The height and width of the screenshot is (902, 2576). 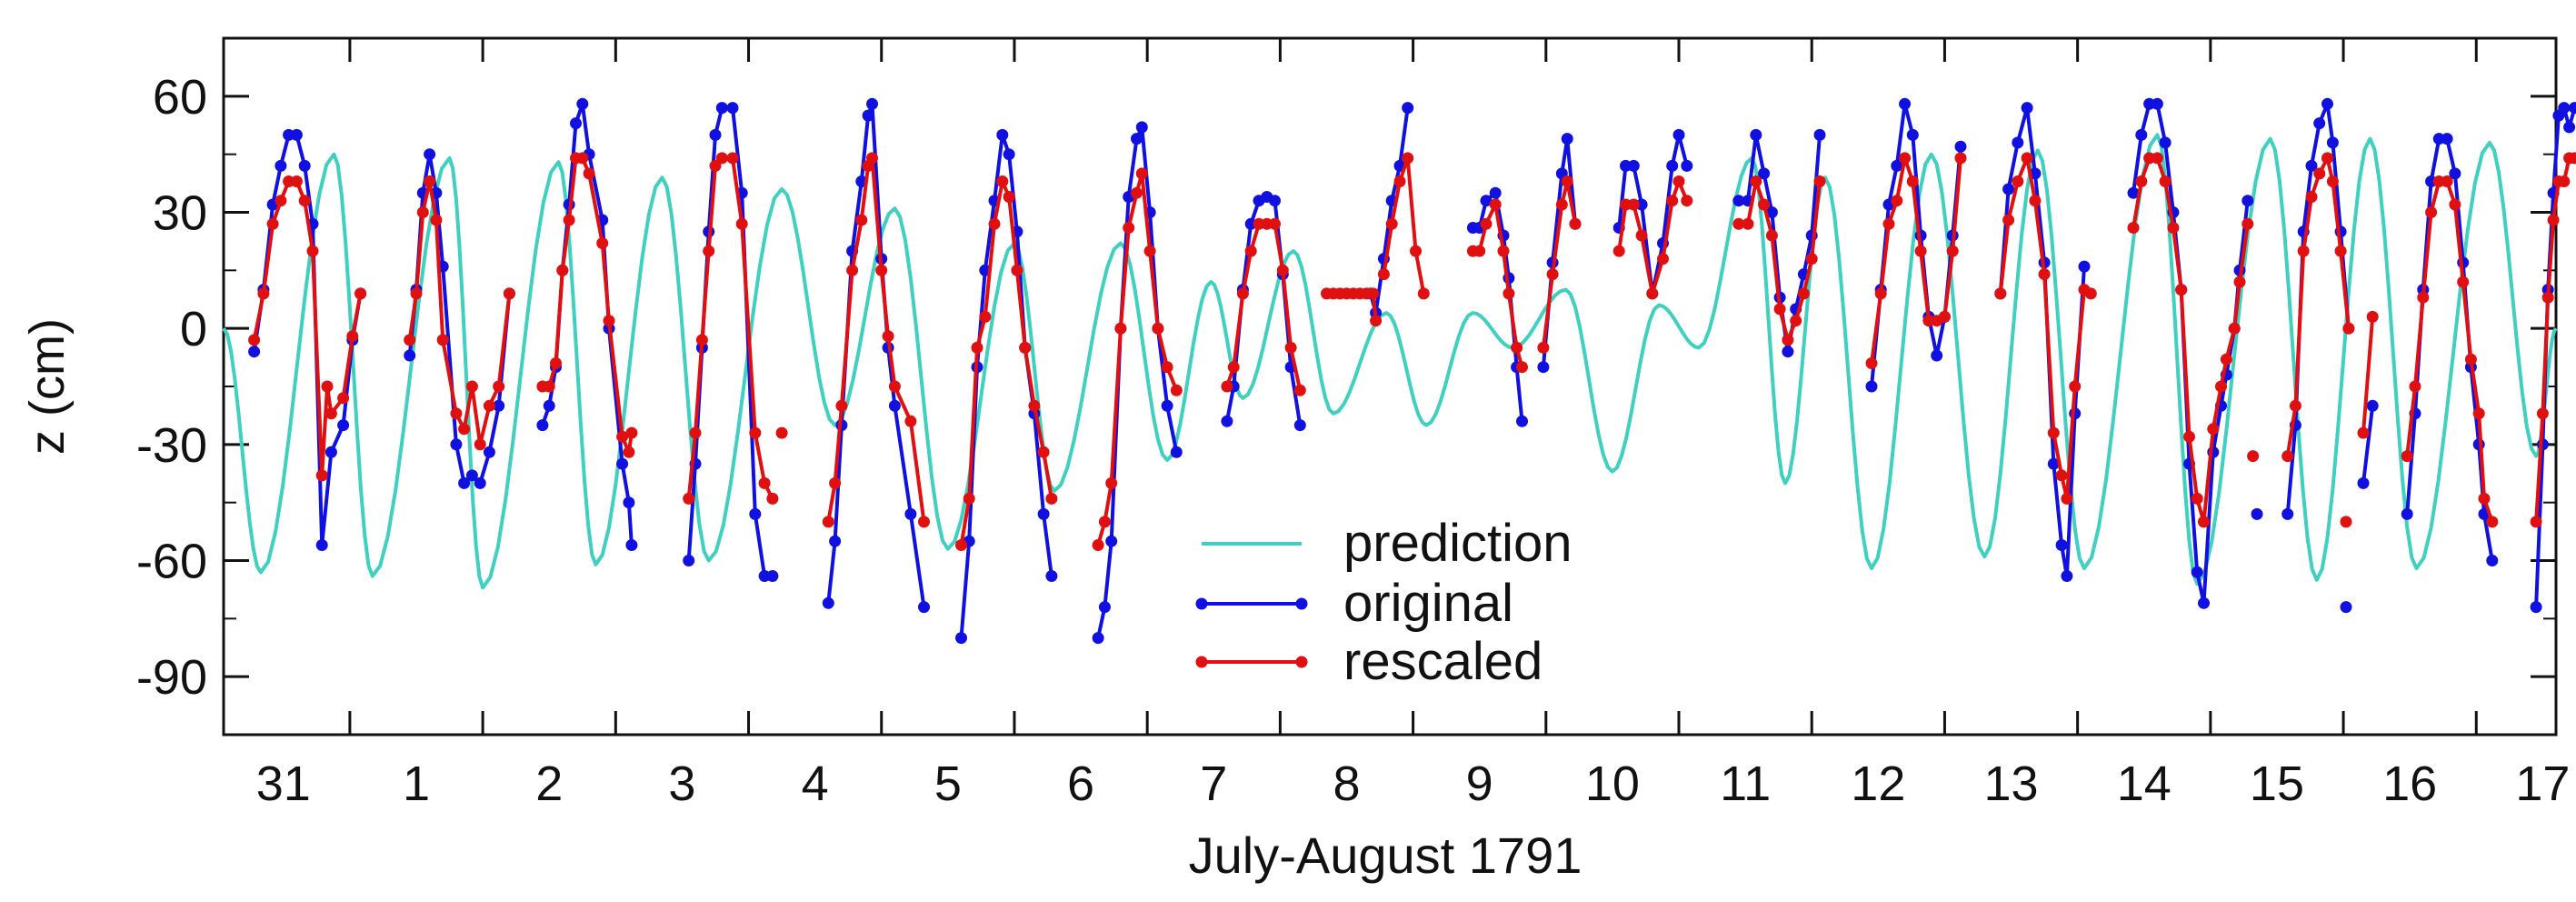 I want to click on y-axis-label: z (cm), so click(x=48, y=386).